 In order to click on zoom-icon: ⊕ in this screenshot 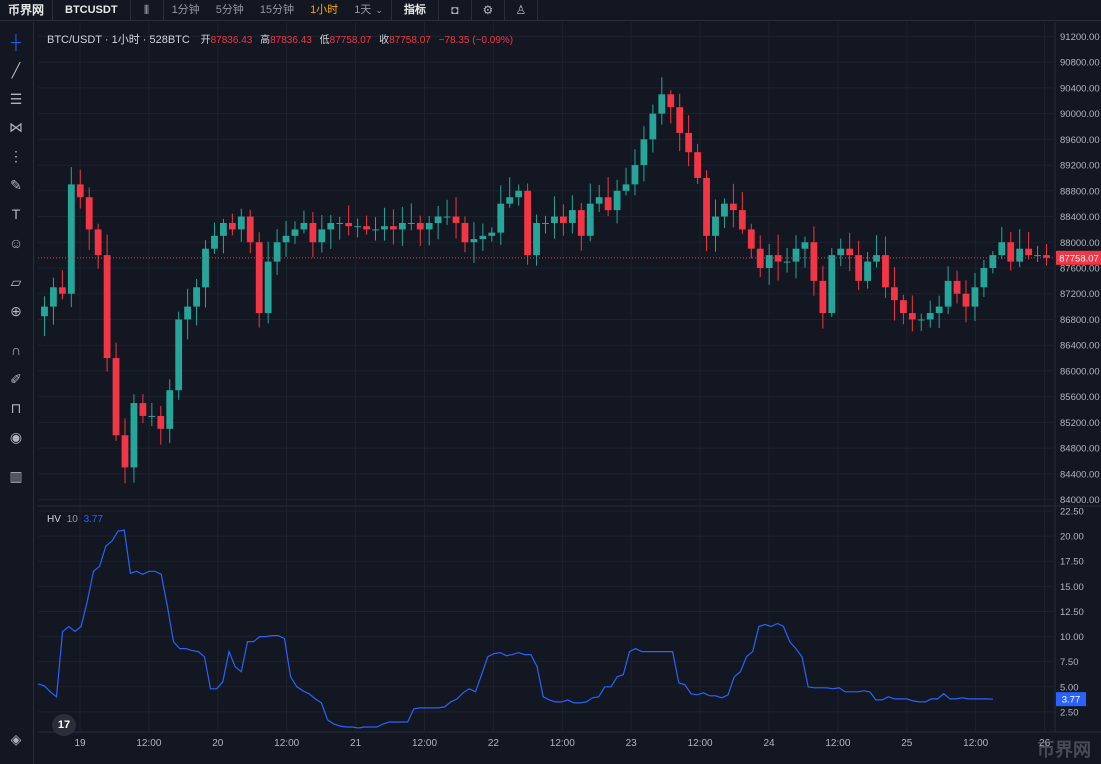, I will do `click(16, 310)`.